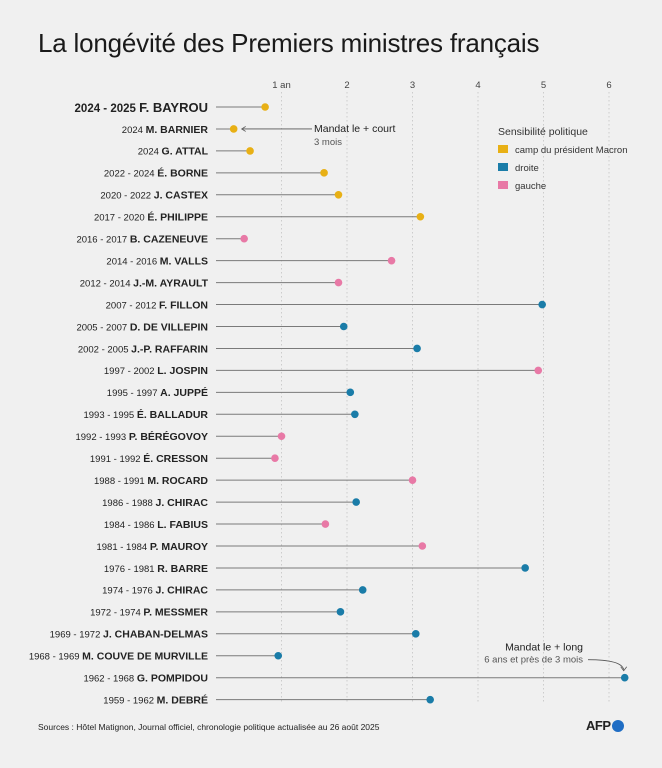  I want to click on row-years: 2002 - 2005, so click(104, 349).